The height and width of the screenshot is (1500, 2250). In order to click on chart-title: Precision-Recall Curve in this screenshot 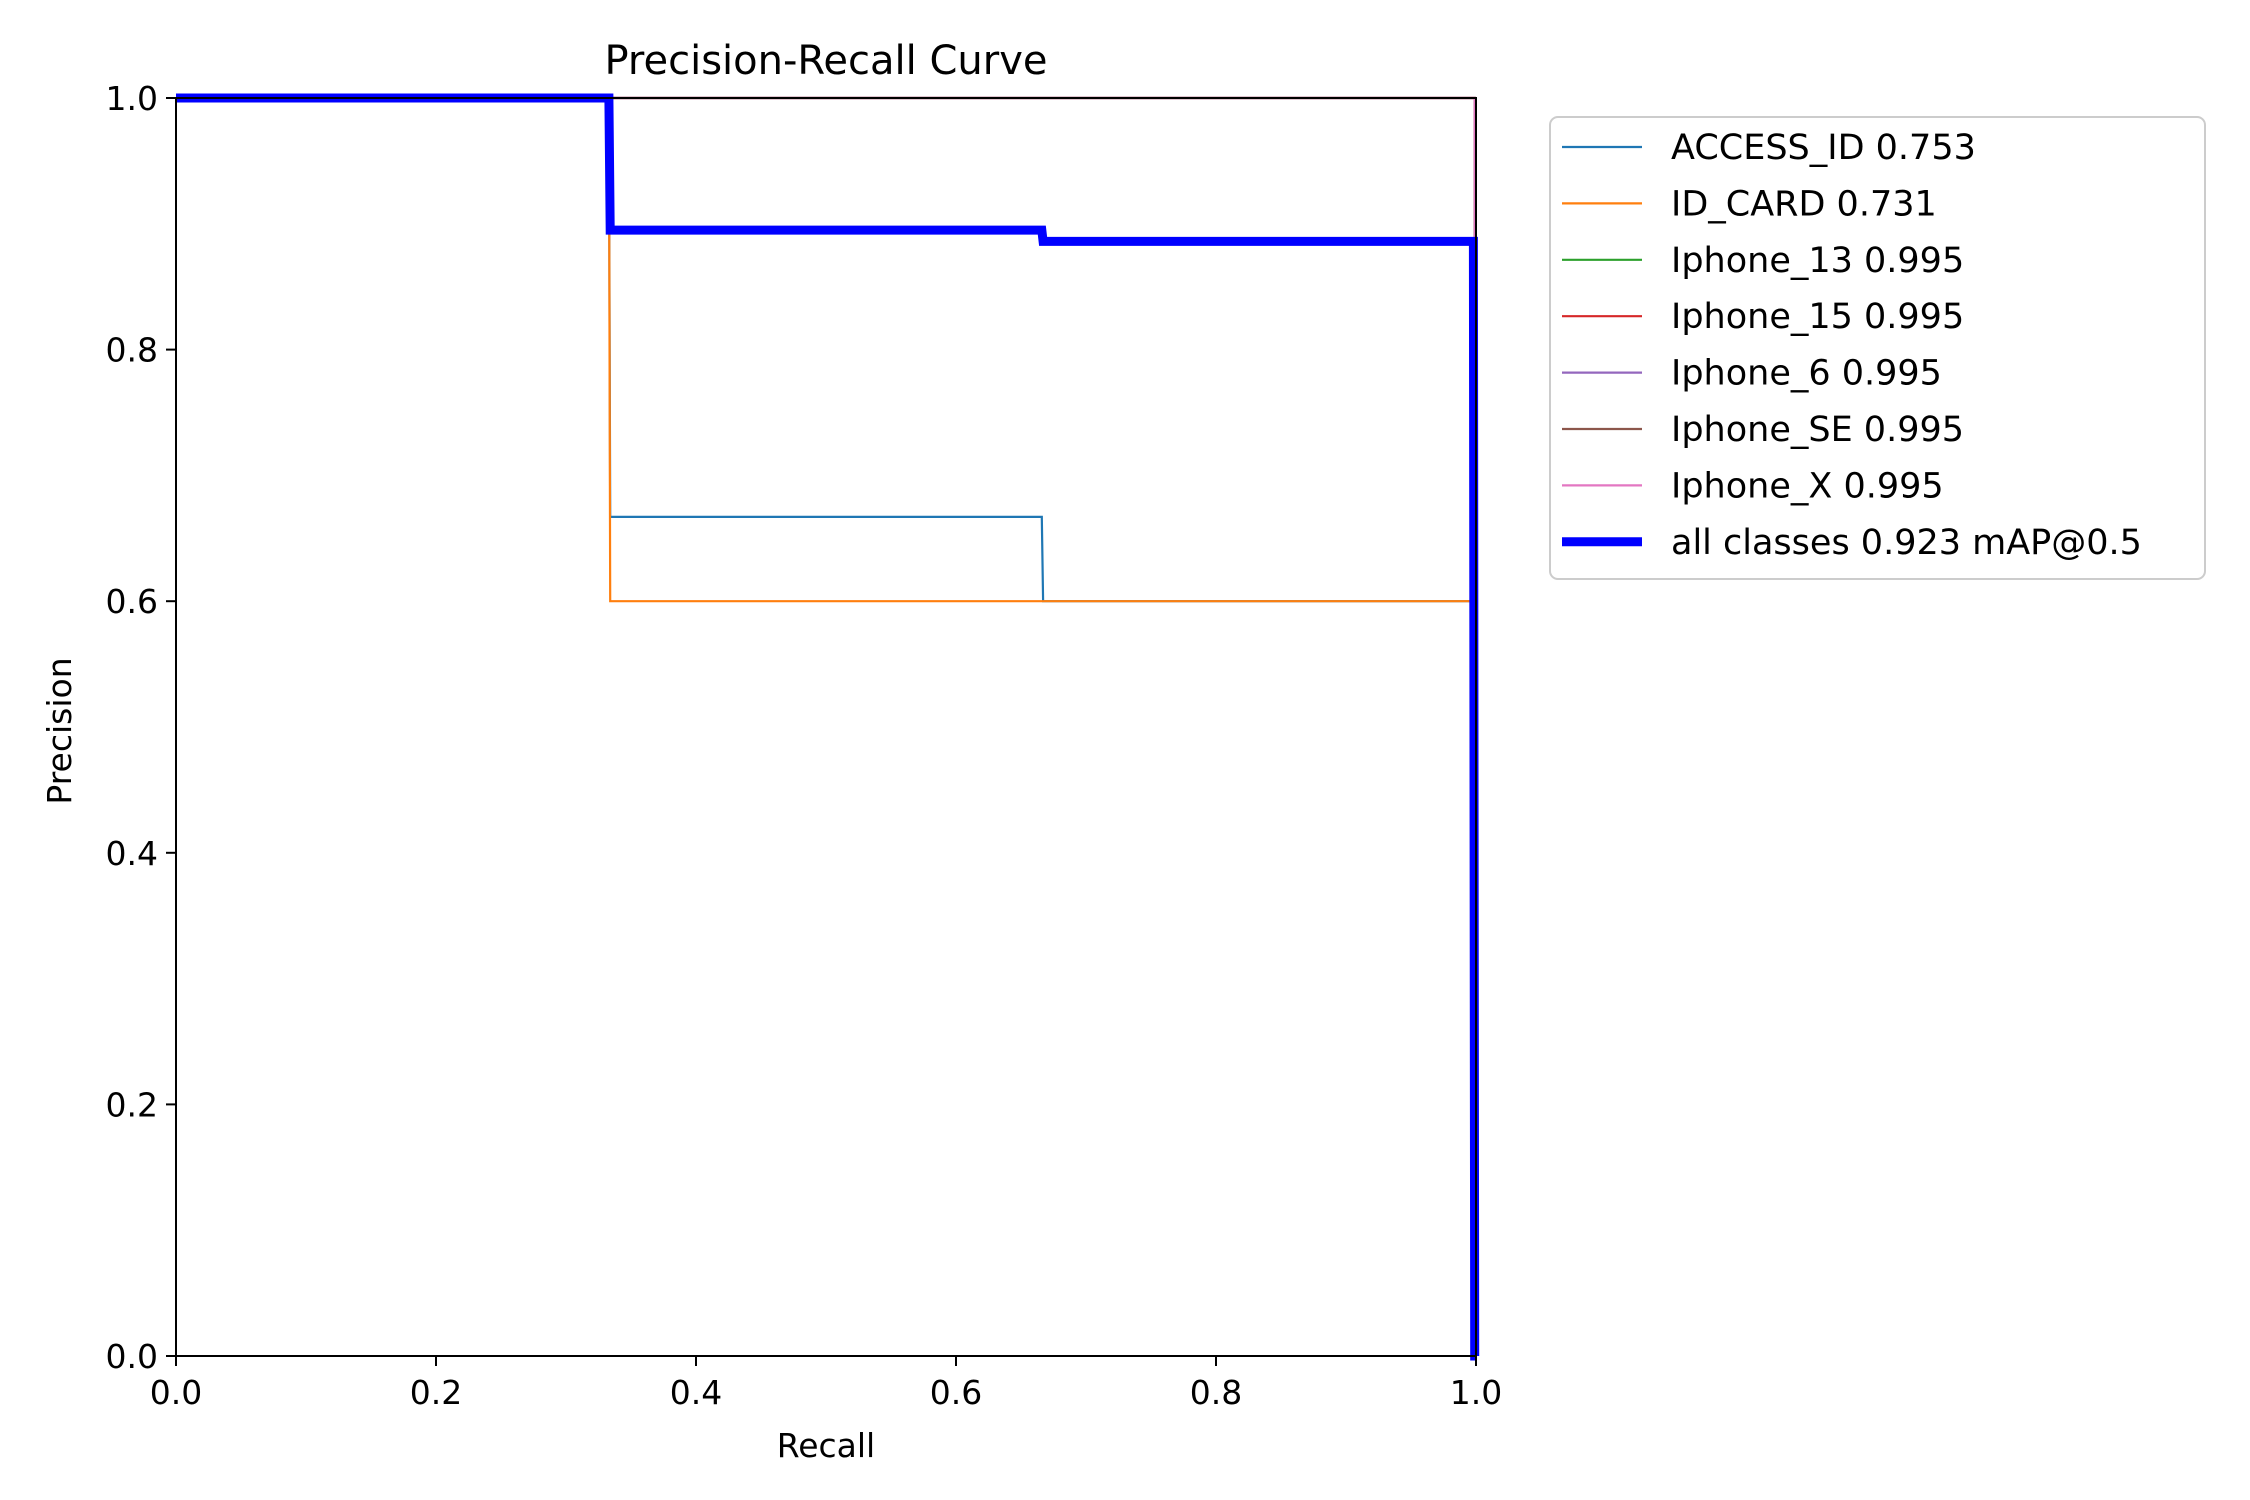, I will do `click(826, 61)`.